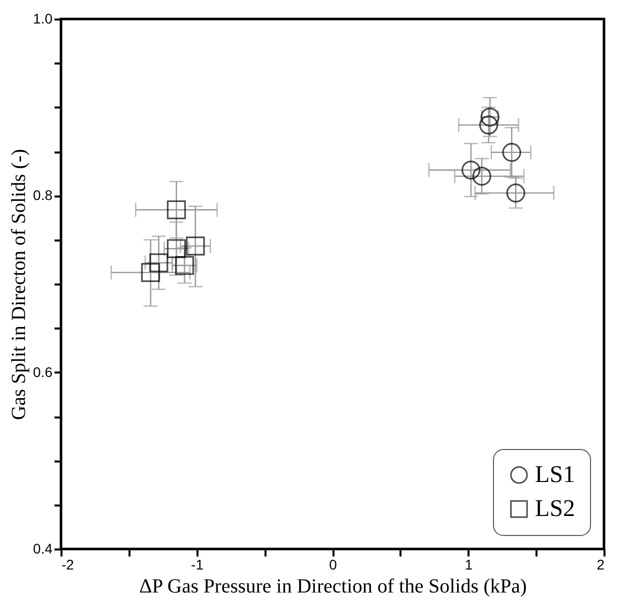 This screenshot has width=623, height=602. I want to click on y-axis-title: Gas Split in Directon of Solids (-), so click(19, 284).